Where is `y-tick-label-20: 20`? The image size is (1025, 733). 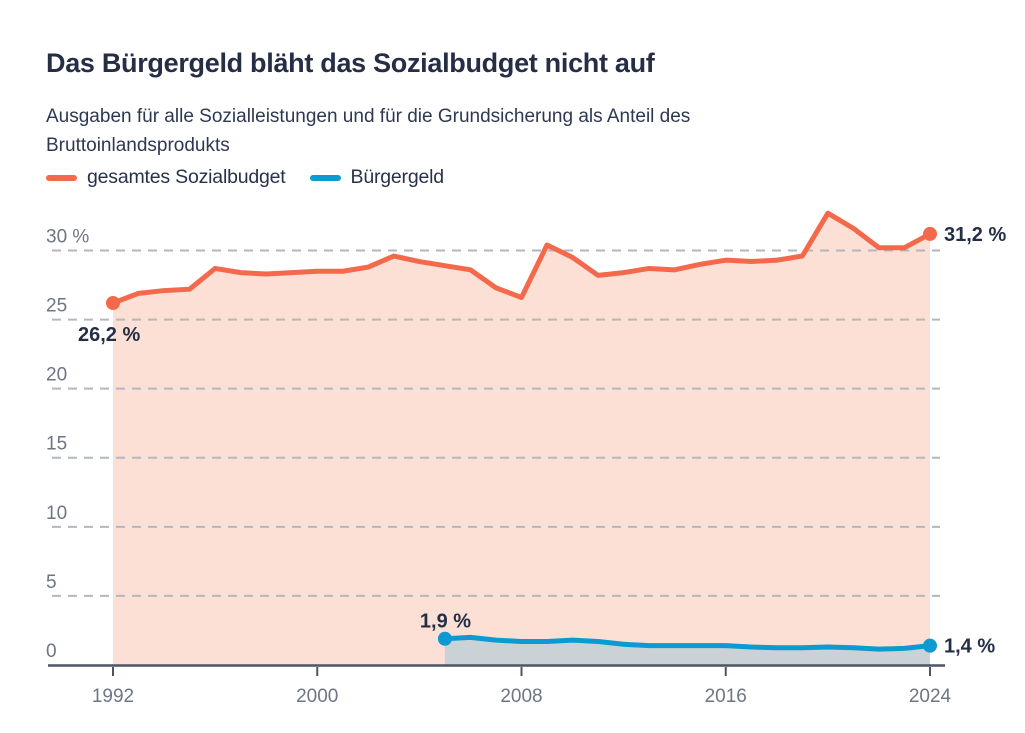 y-tick-label-20: 20 is located at coordinates (56, 375).